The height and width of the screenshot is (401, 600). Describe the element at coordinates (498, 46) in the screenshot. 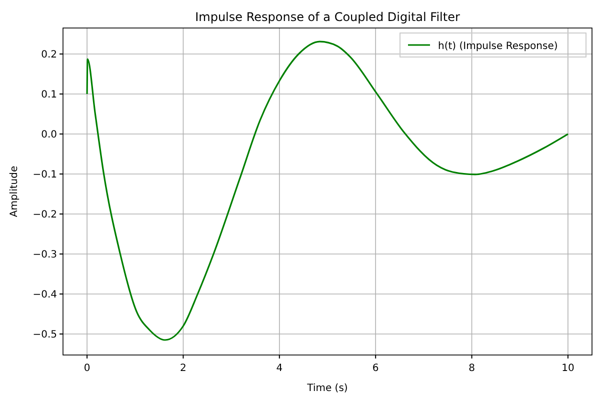

I see `legend-label: h(t) (Impulse Response)` at that location.